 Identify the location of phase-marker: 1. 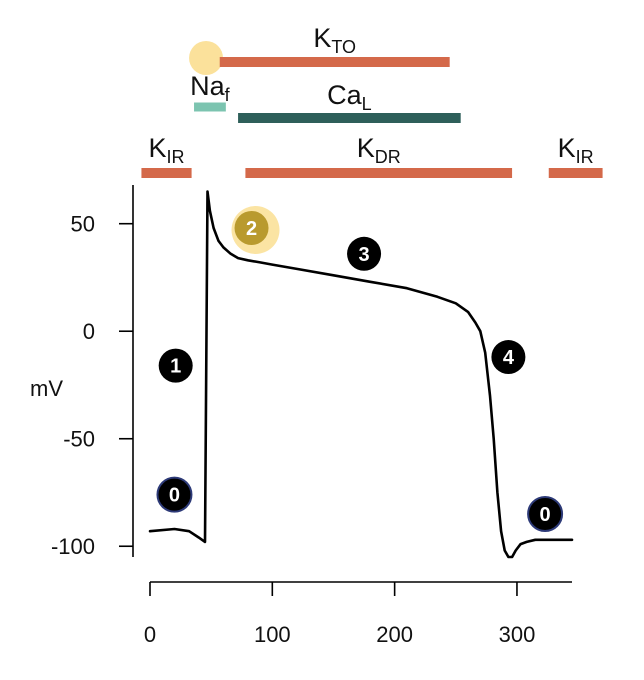
(175, 365).